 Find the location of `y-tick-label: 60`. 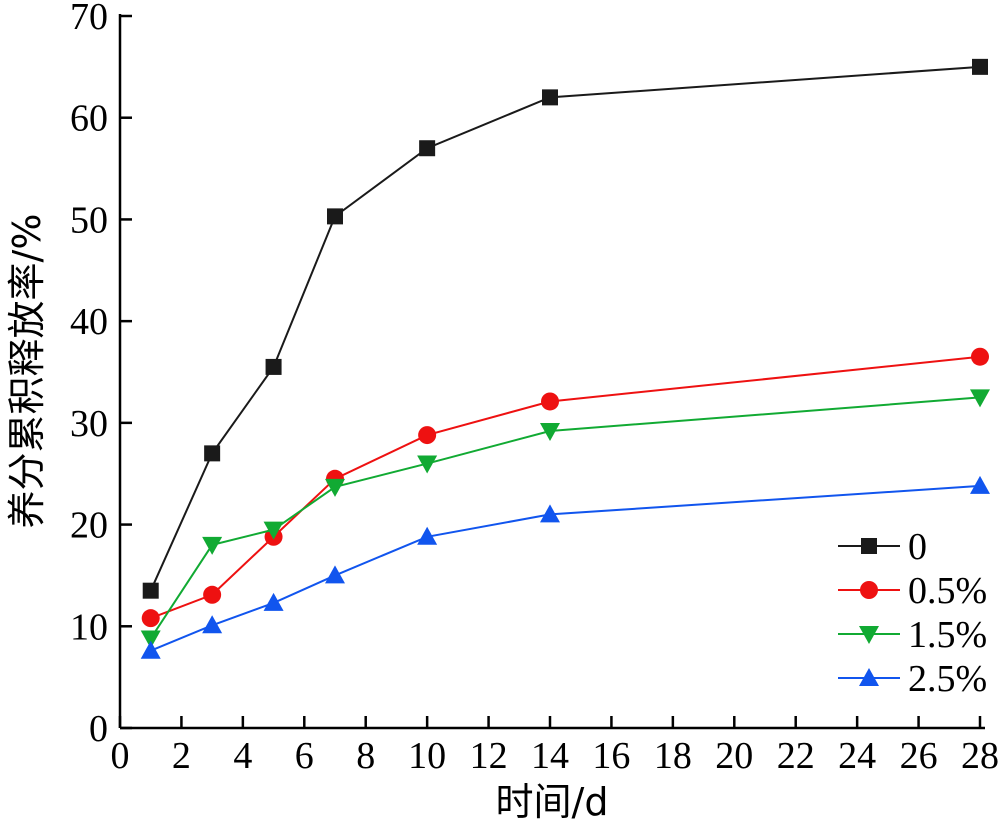

y-tick-label: 60 is located at coordinates (89, 119).